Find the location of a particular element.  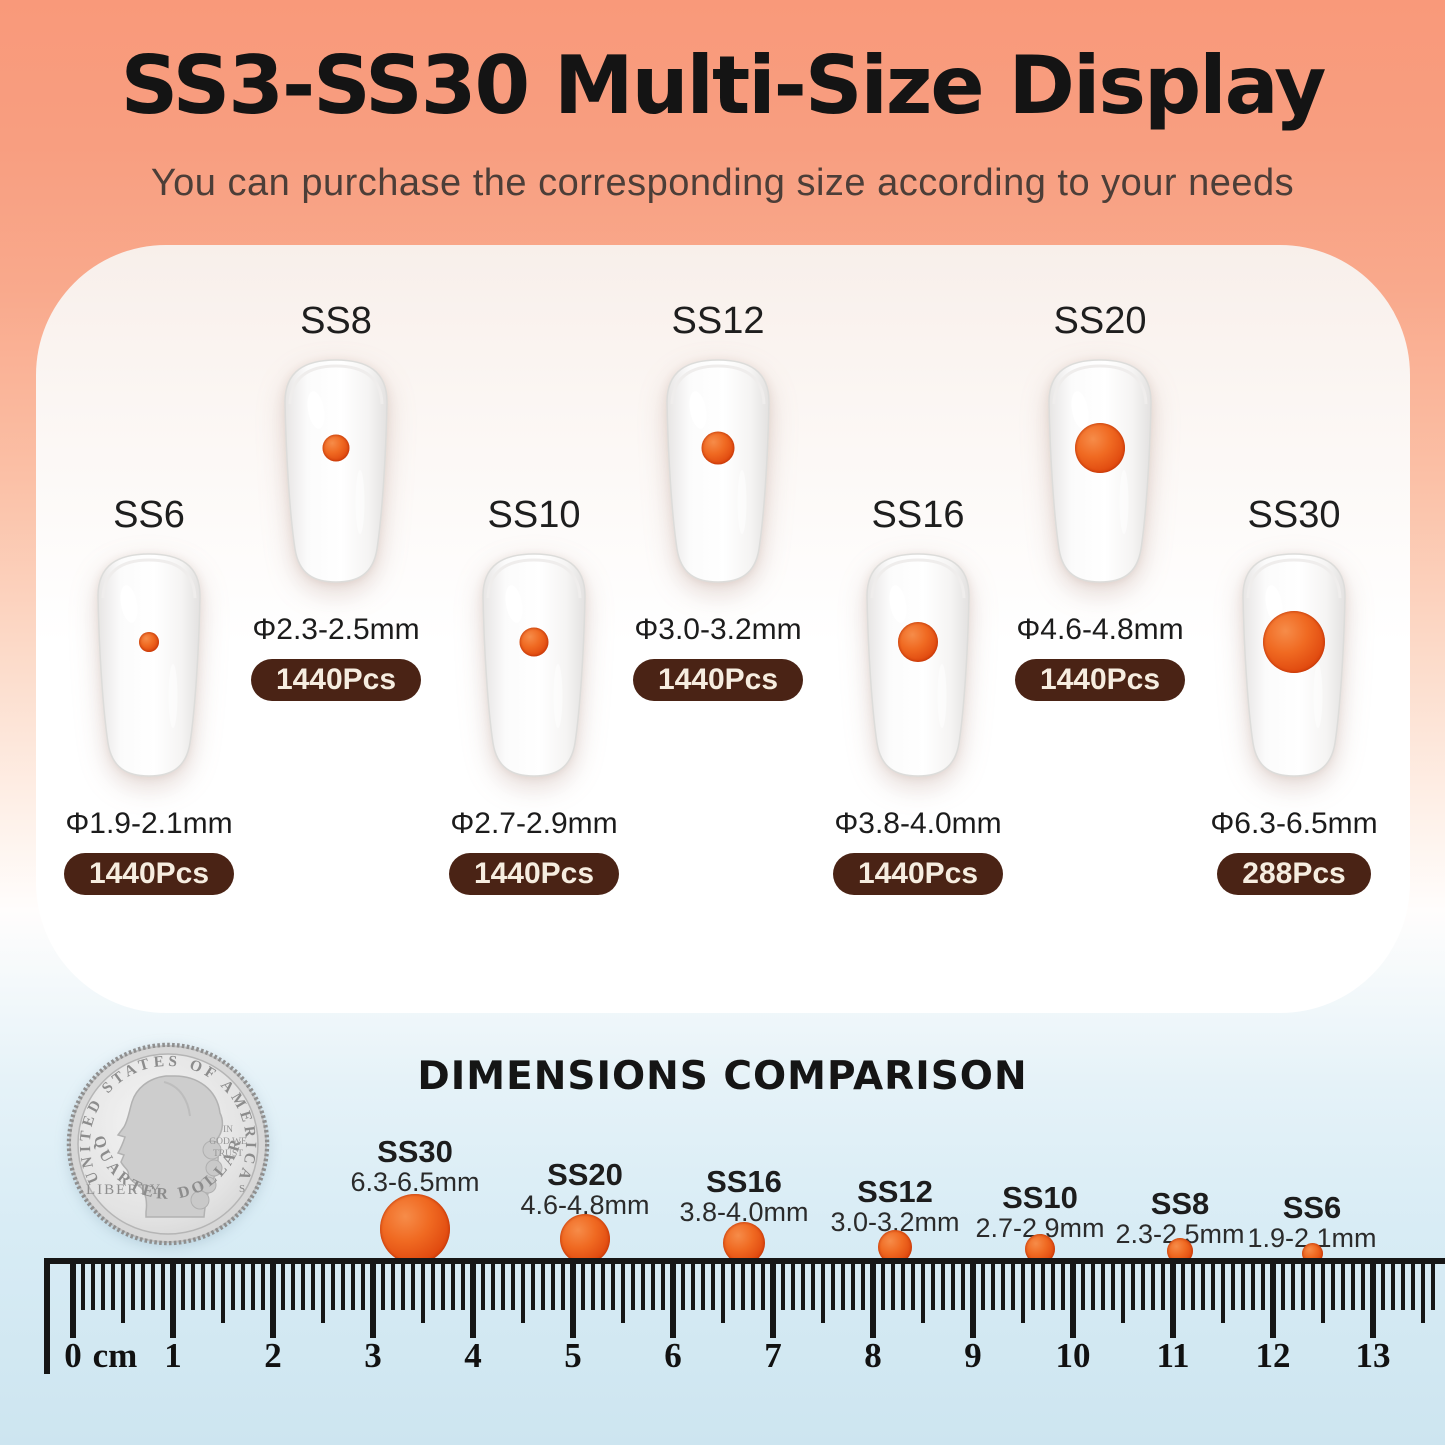

diameter-text: Φ6.3-6.5mm is located at coordinates (1294, 823).